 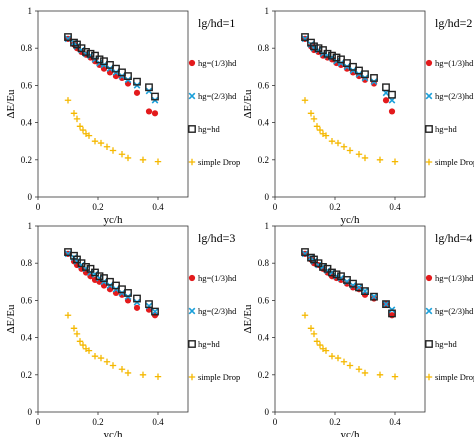 I want to click on plot-area, so click(x=350, y=319).